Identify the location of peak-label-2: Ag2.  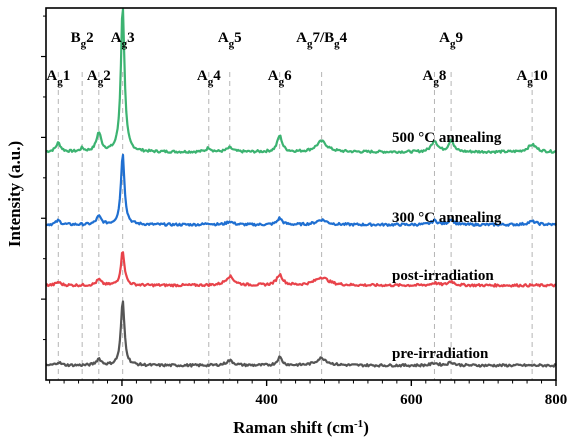
(99, 78).